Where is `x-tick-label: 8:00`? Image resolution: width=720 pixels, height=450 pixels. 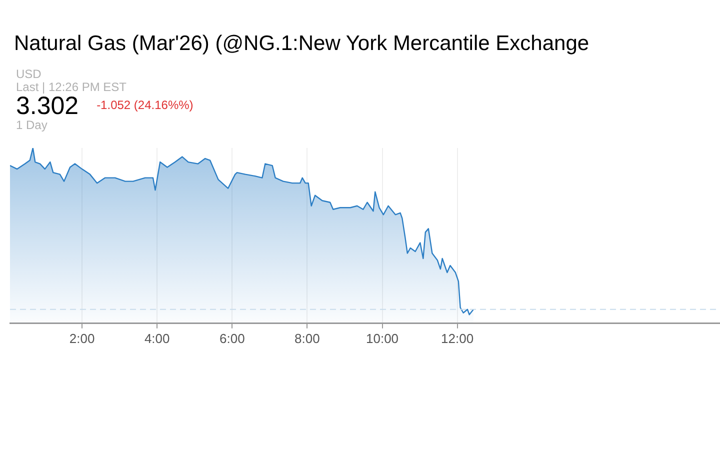 x-tick-label: 8:00 is located at coordinates (307, 338).